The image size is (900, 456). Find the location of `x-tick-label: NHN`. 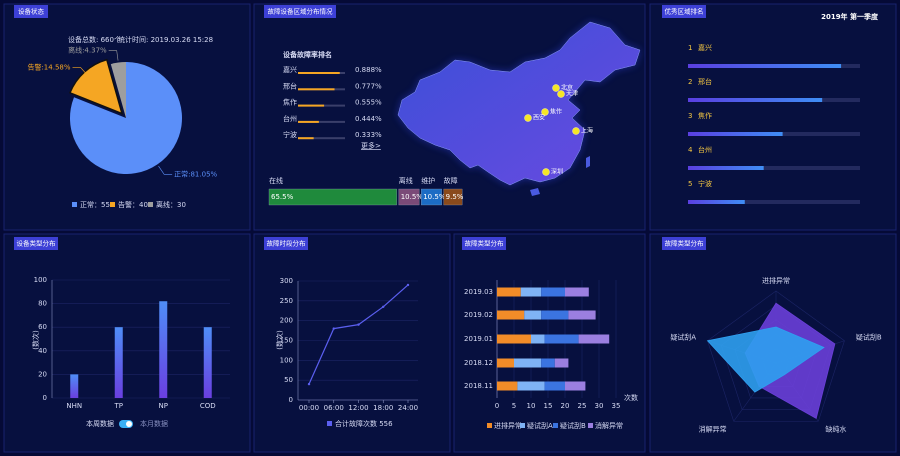

x-tick-label: NHN is located at coordinates (74, 406).